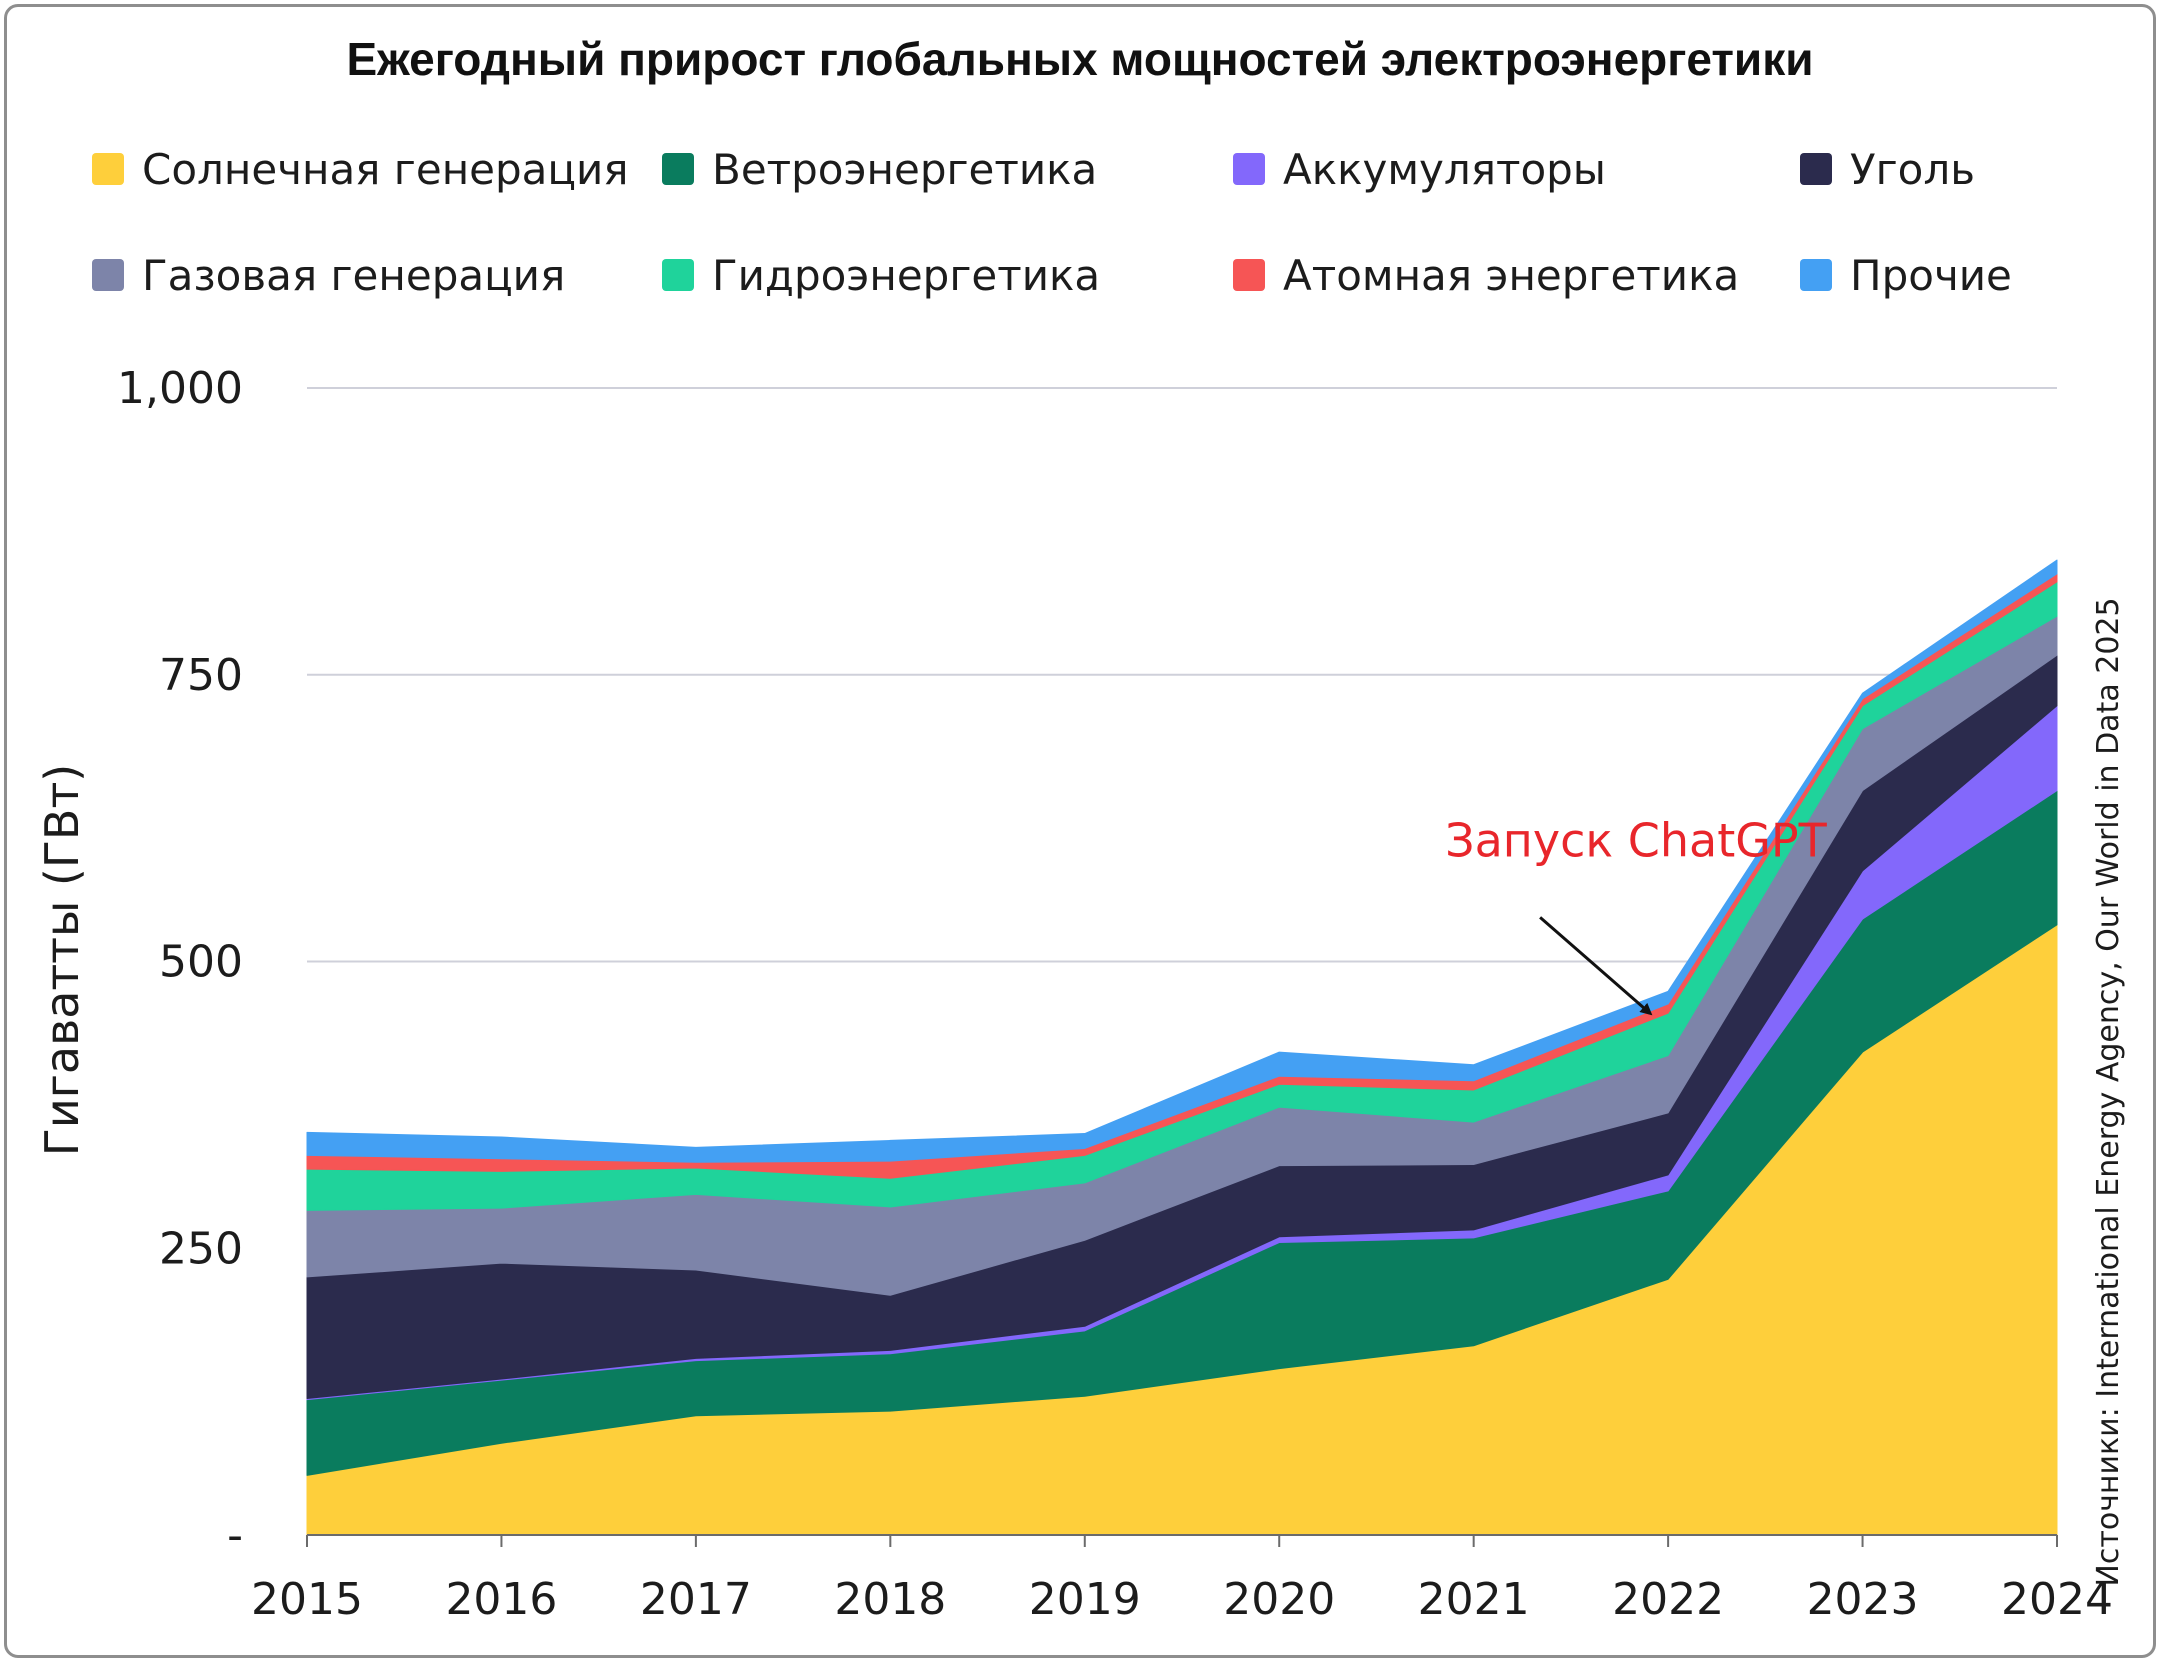 The width and height of the screenshot is (2160, 1661). I want to click on x-tick-label-0: 2015, so click(307, 1599).